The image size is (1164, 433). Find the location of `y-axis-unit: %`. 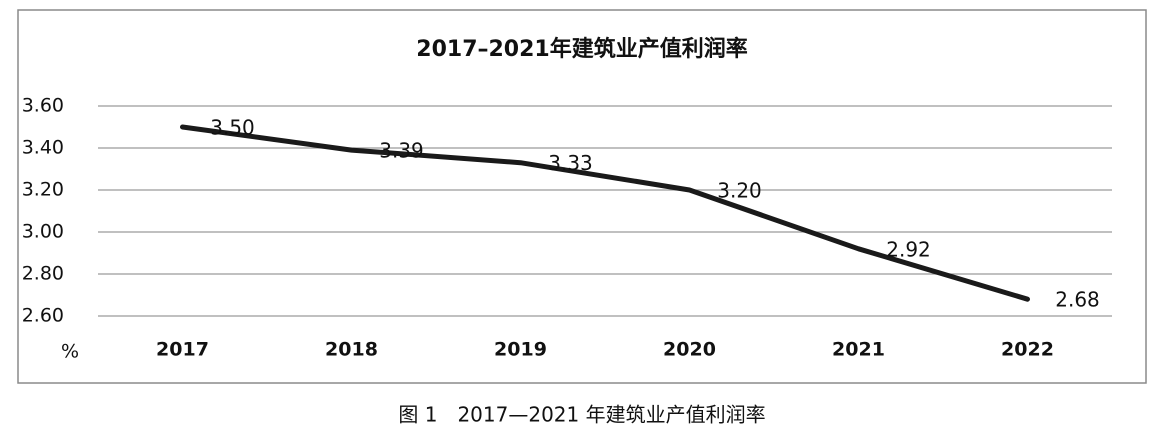

y-axis-unit: % is located at coordinates (70, 352).